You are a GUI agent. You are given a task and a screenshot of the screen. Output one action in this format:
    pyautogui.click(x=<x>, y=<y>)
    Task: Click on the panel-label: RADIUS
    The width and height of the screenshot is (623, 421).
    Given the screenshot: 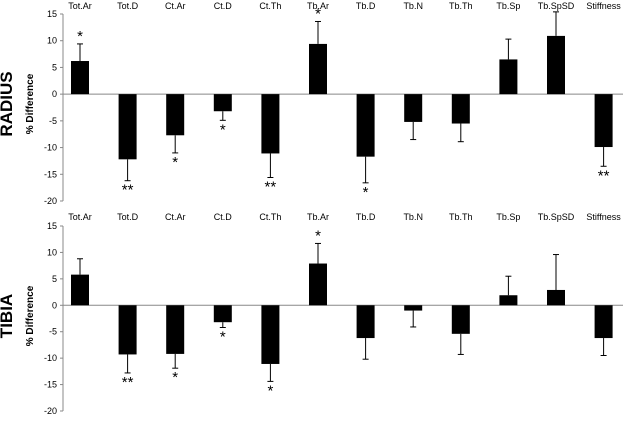 What is the action you would take?
    pyautogui.click(x=8, y=103)
    